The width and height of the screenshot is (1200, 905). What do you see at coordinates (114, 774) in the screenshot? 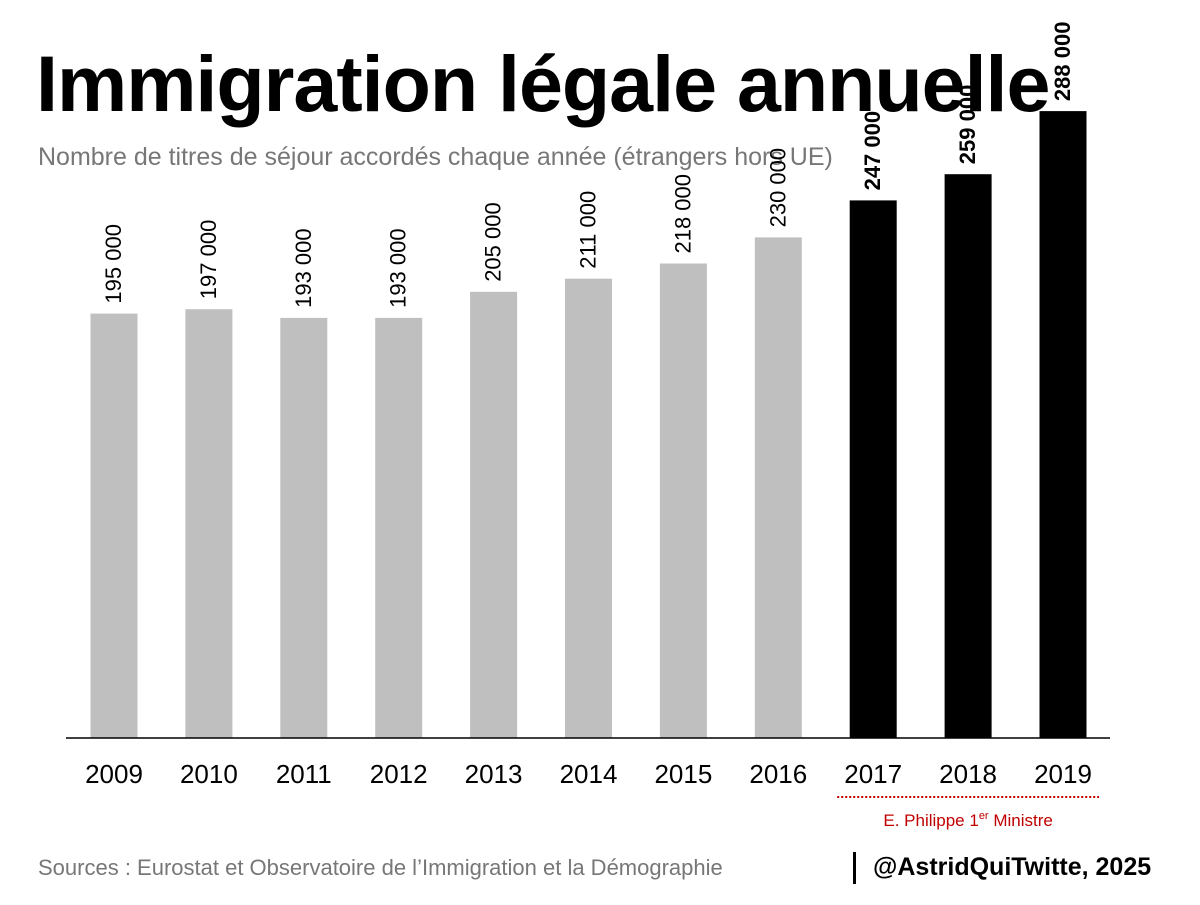
I see `x-tick-2009: 2009` at bounding box center [114, 774].